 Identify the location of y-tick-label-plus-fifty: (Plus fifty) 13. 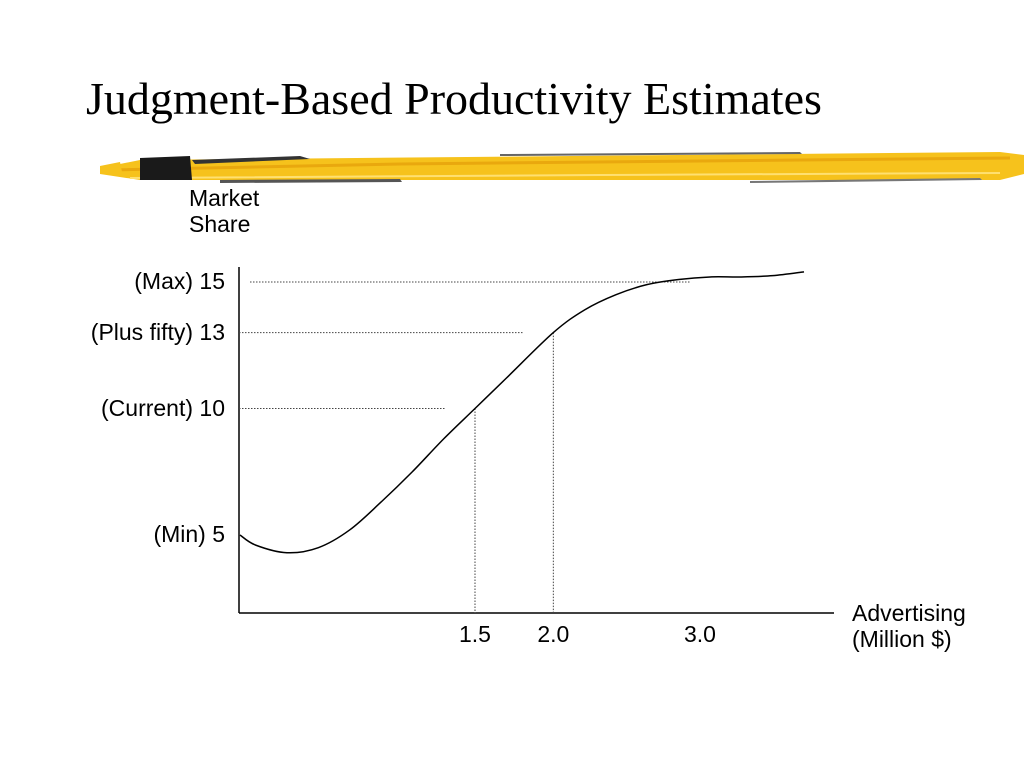
(157, 331).